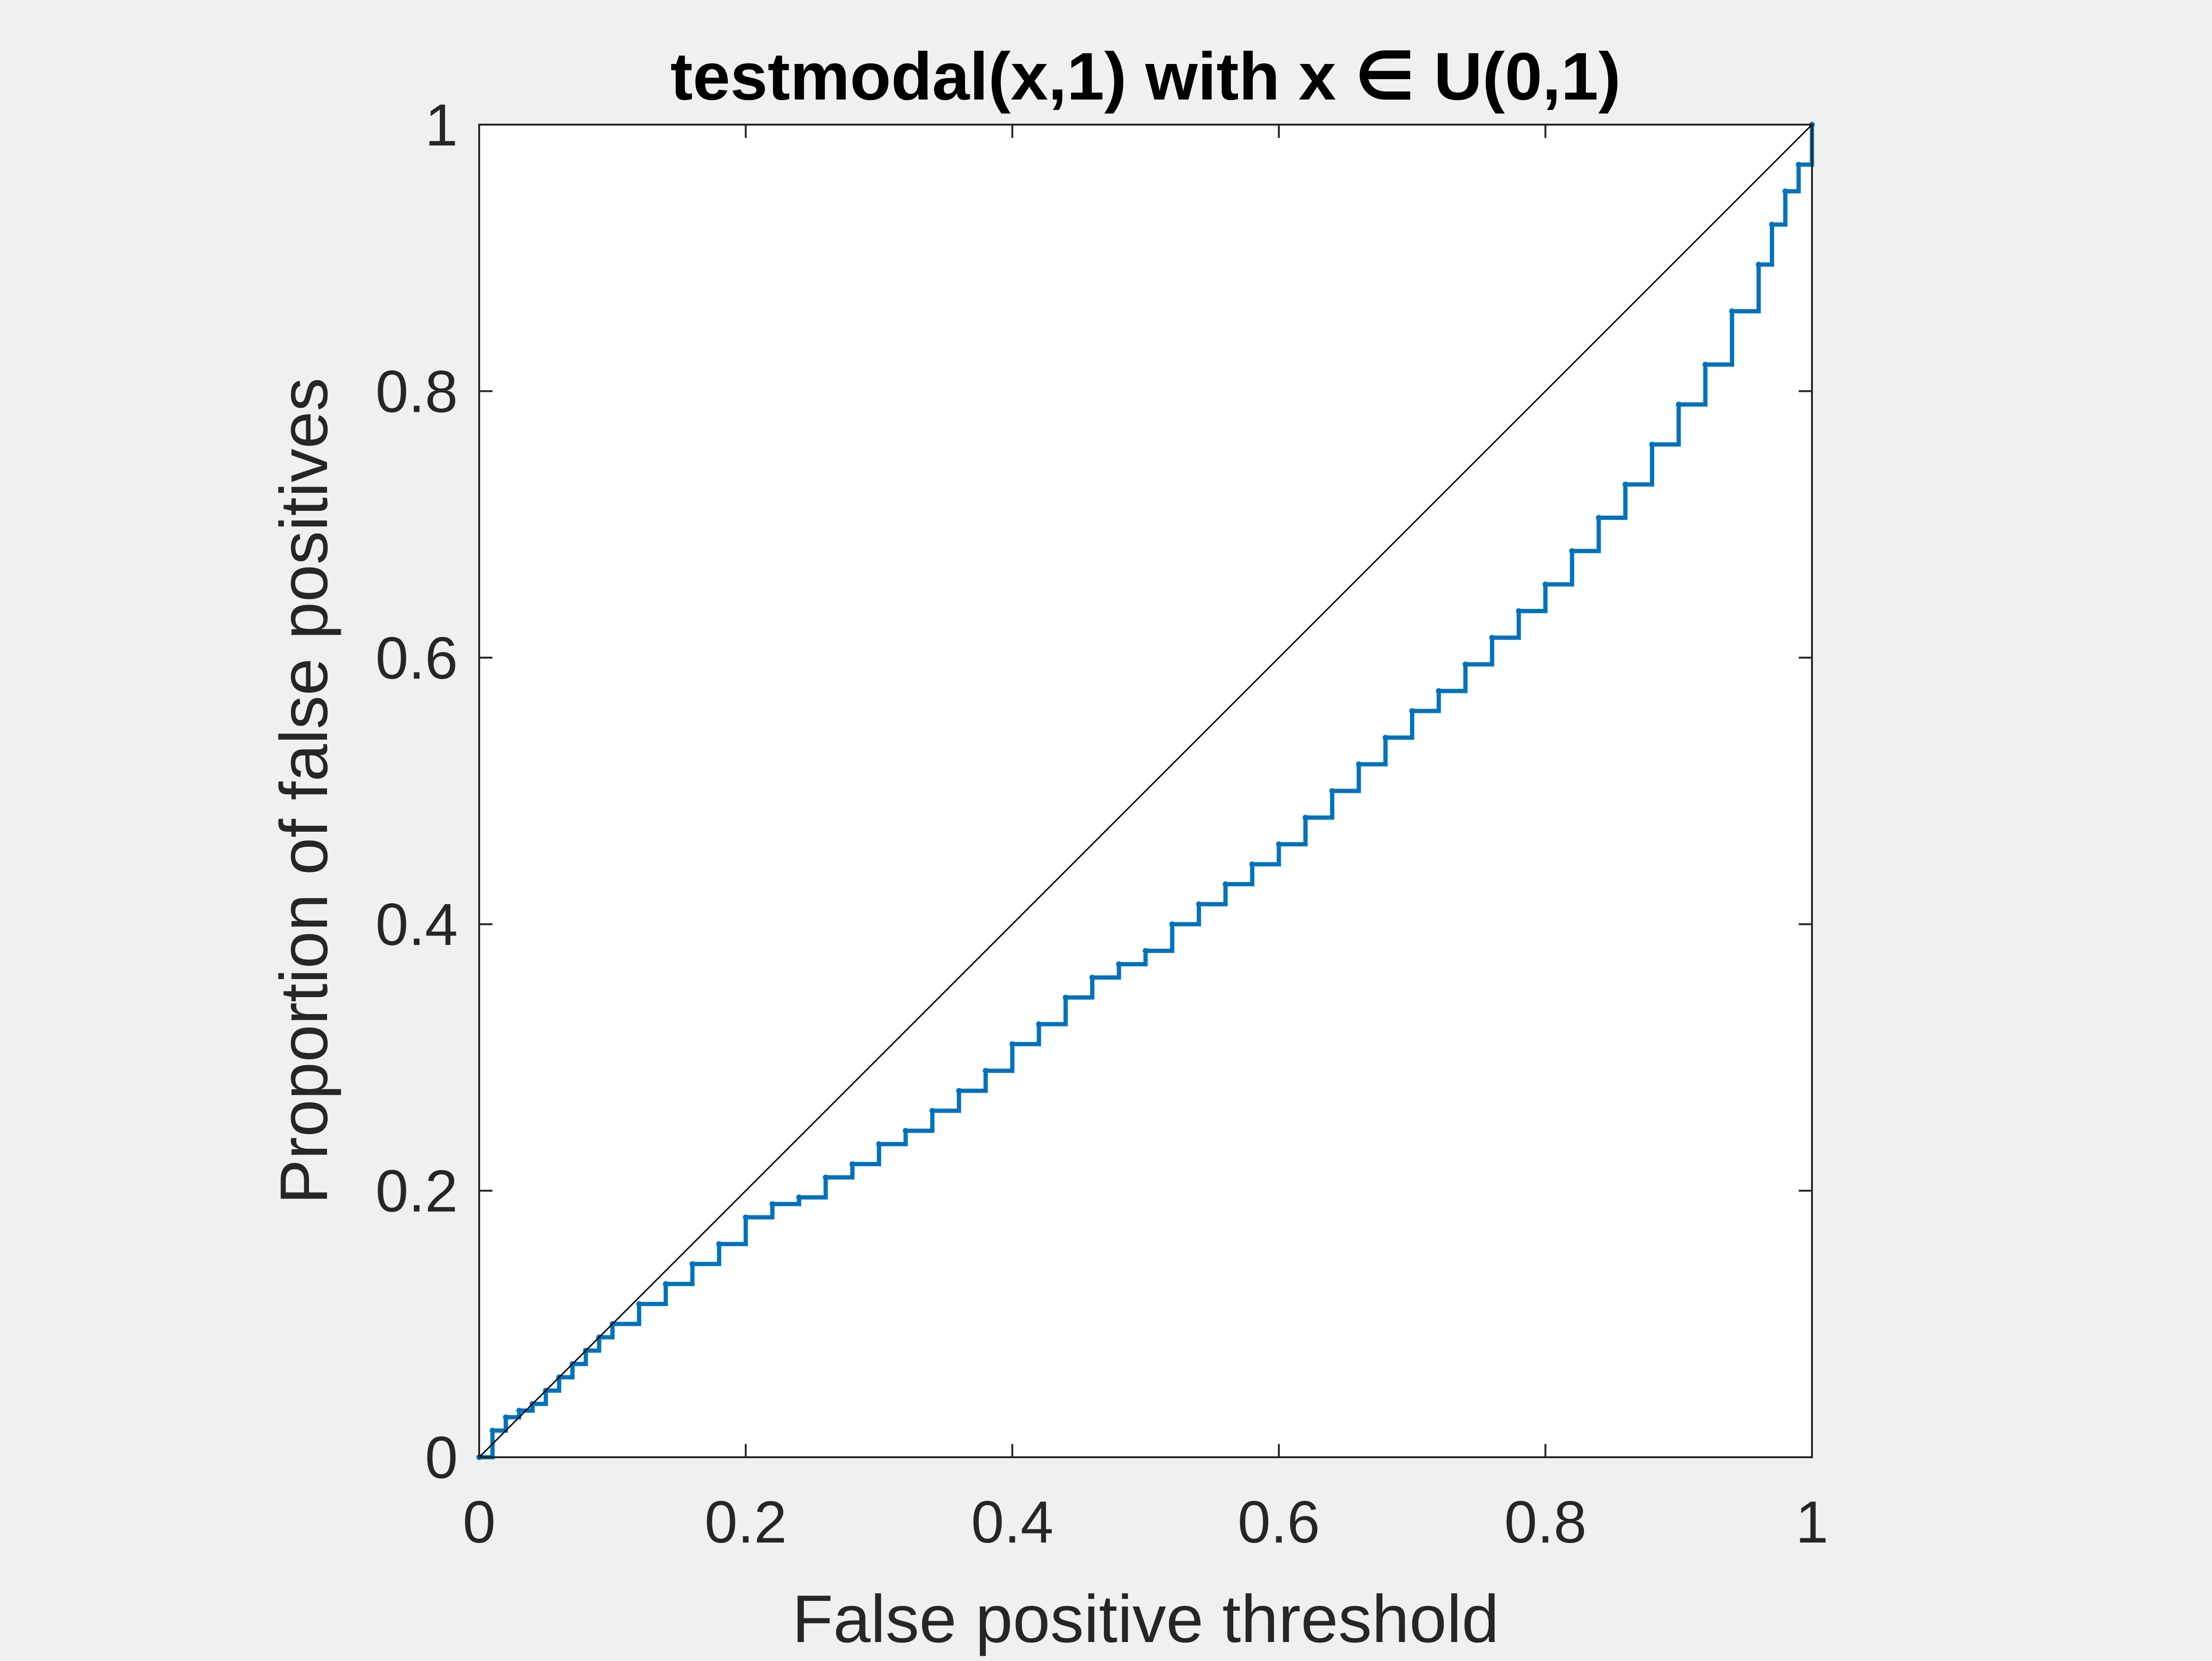 The image size is (2212, 1661). What do you see at coordinates (479, 1522) in the screenshot?
I see `x-tick-label: 0` at bounding box center [479, 1522].